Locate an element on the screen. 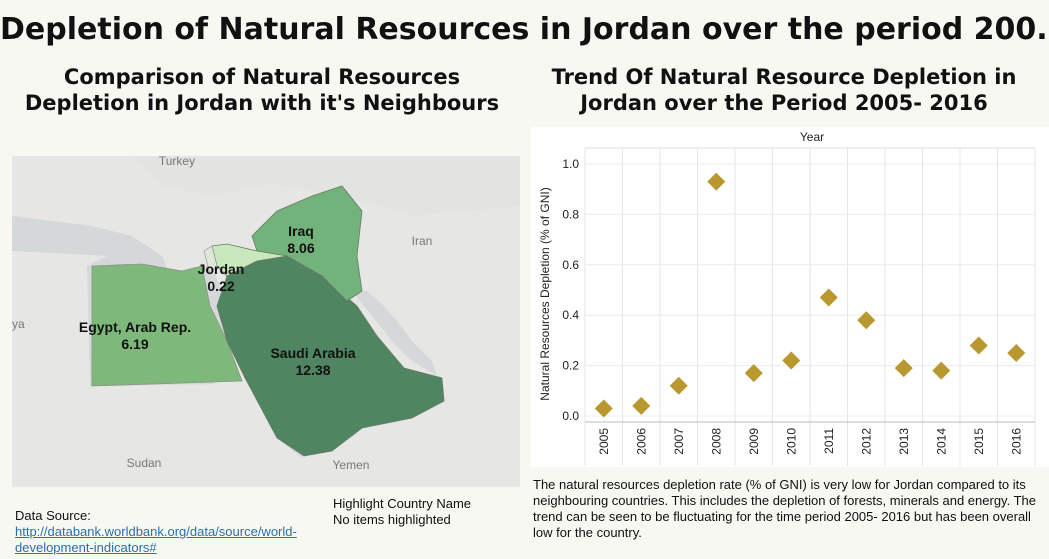  map-label-iran: Iran is located at coordinates (422, 241).